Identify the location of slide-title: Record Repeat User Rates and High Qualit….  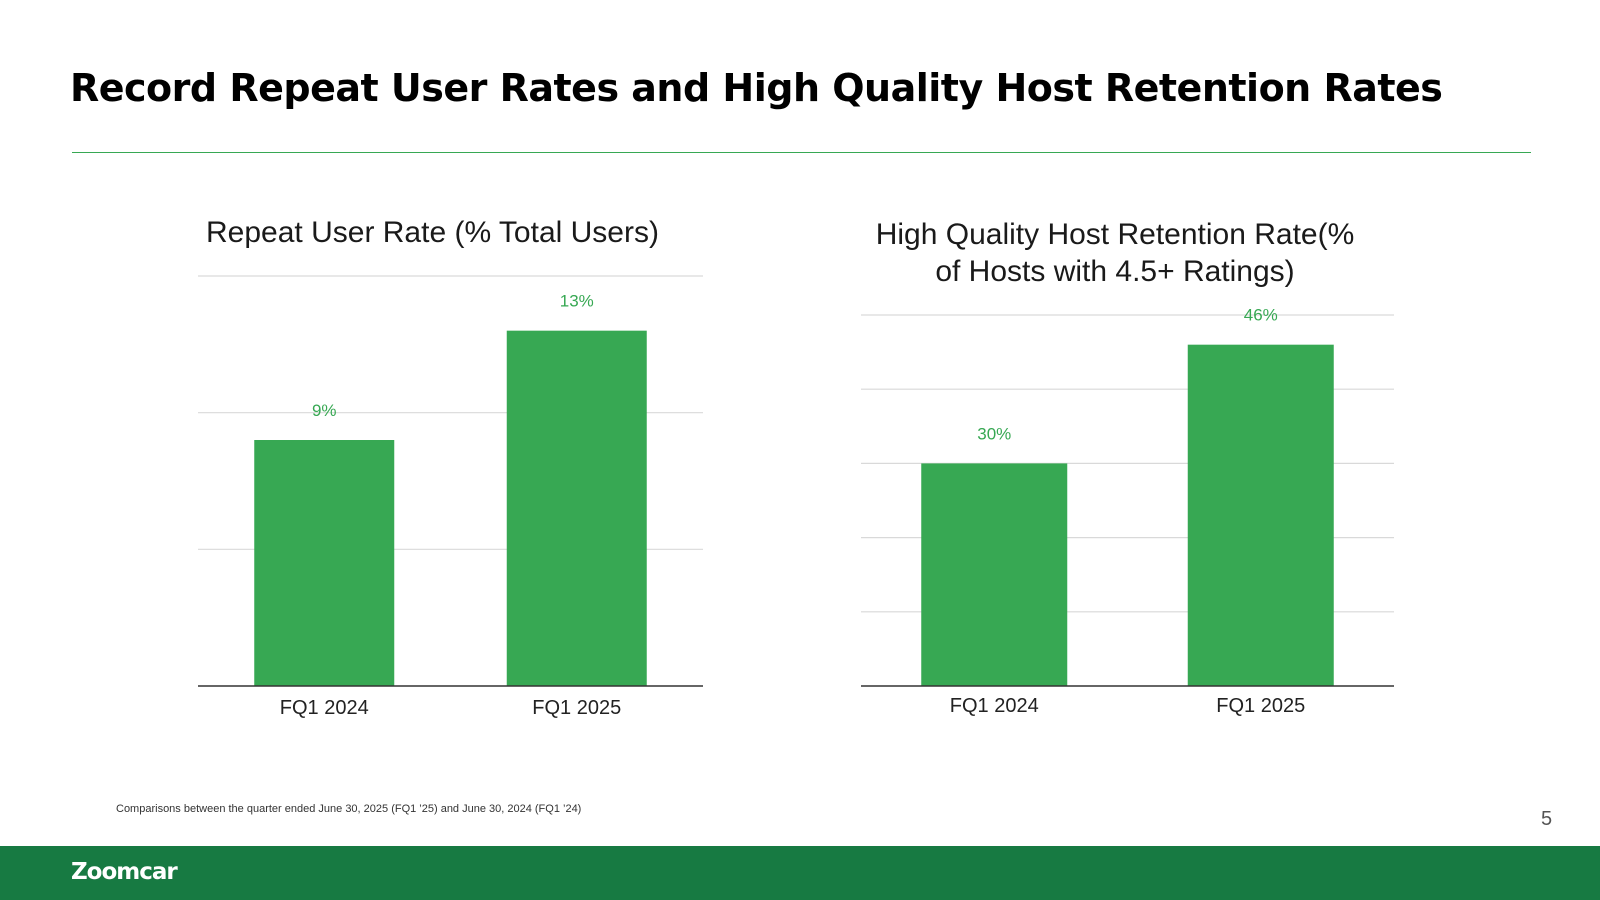
(756, 88).